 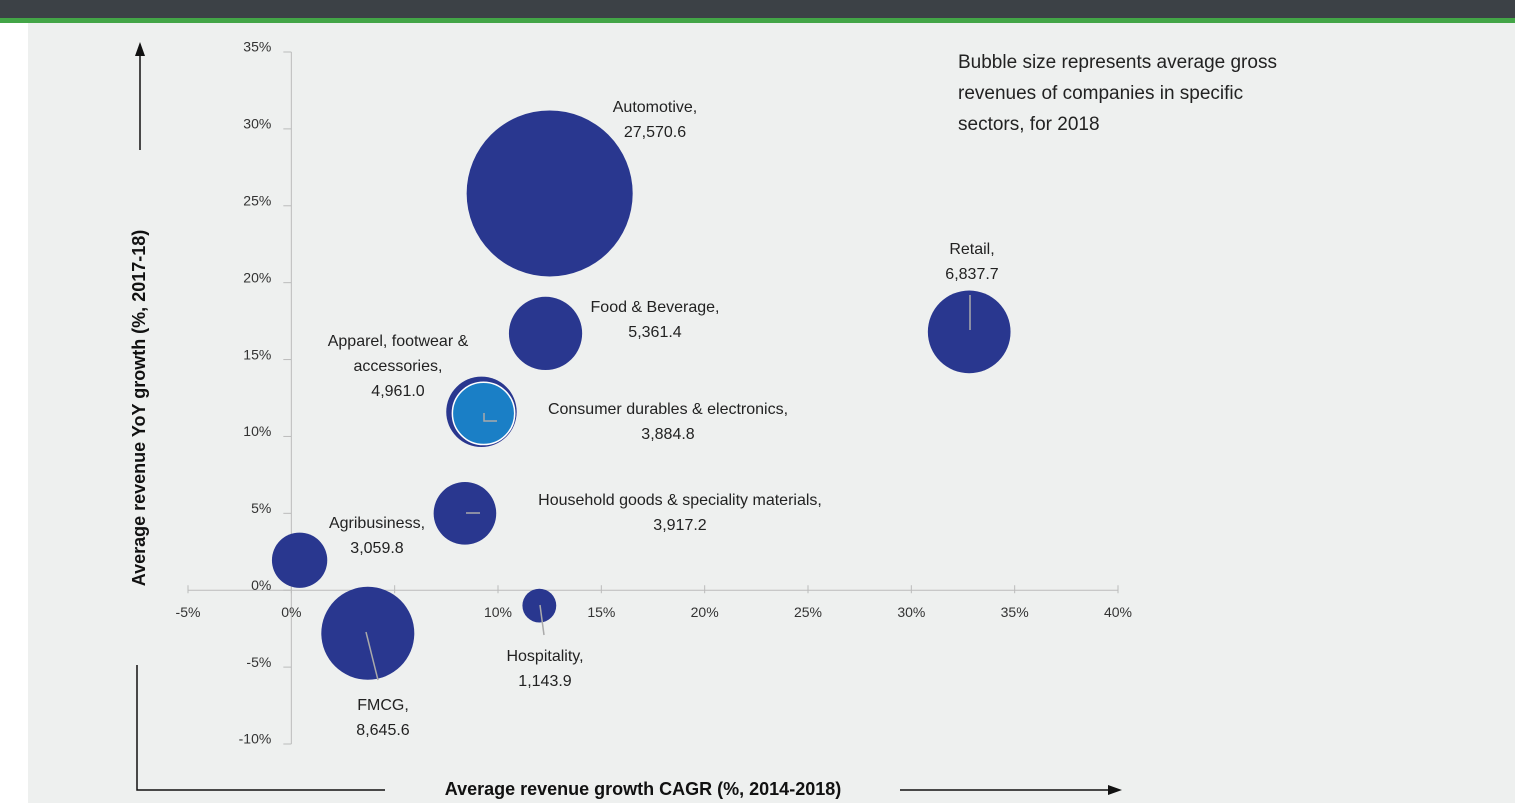 What do you see at coordinates (757, 9) in the screenshot?
I see `top-bar` at bounding box center [757, 9].